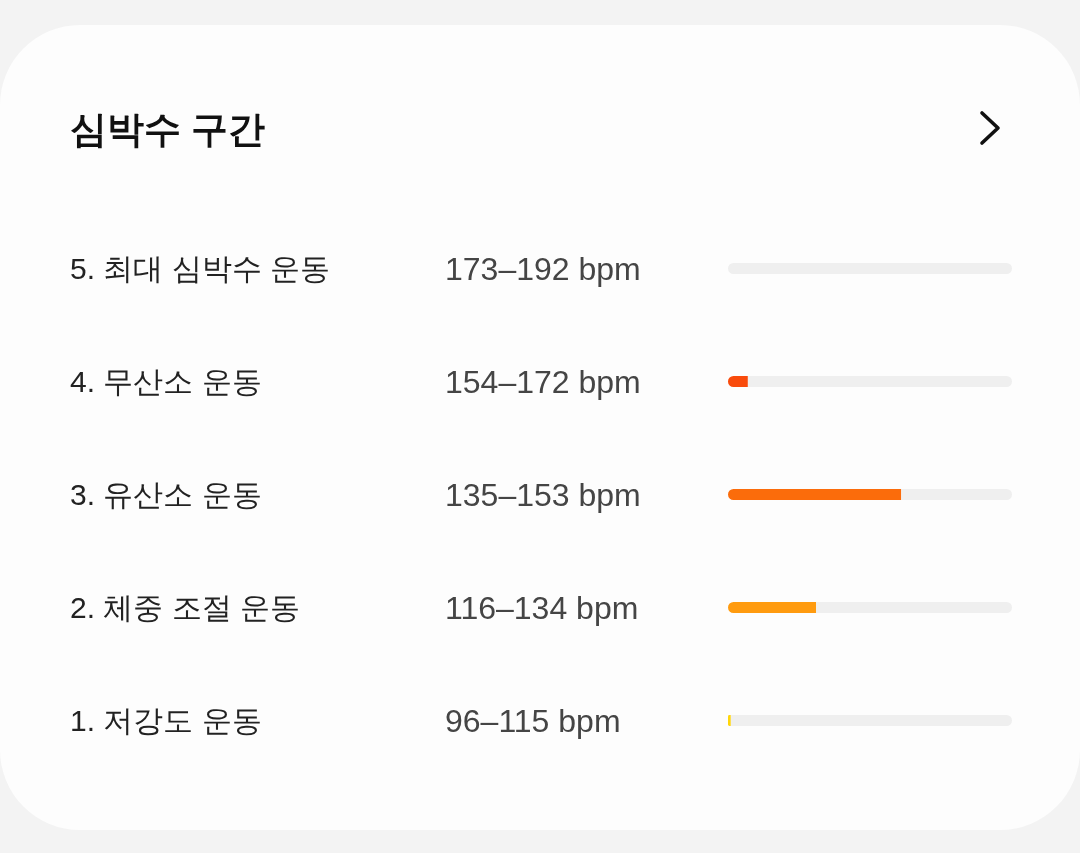  Describe the element at coordinates (543, 268) in the screenshot. I see `y2-tick-label: 173–192 bpm` at that location.